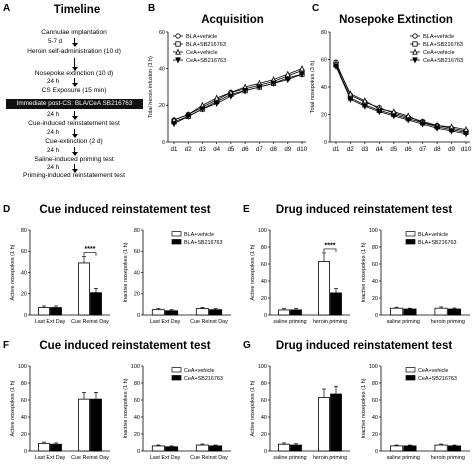 The width and height of the screenshot is (474, 474). I want to click on g-active-x-tick-label: saline priming, so click(289, 458).